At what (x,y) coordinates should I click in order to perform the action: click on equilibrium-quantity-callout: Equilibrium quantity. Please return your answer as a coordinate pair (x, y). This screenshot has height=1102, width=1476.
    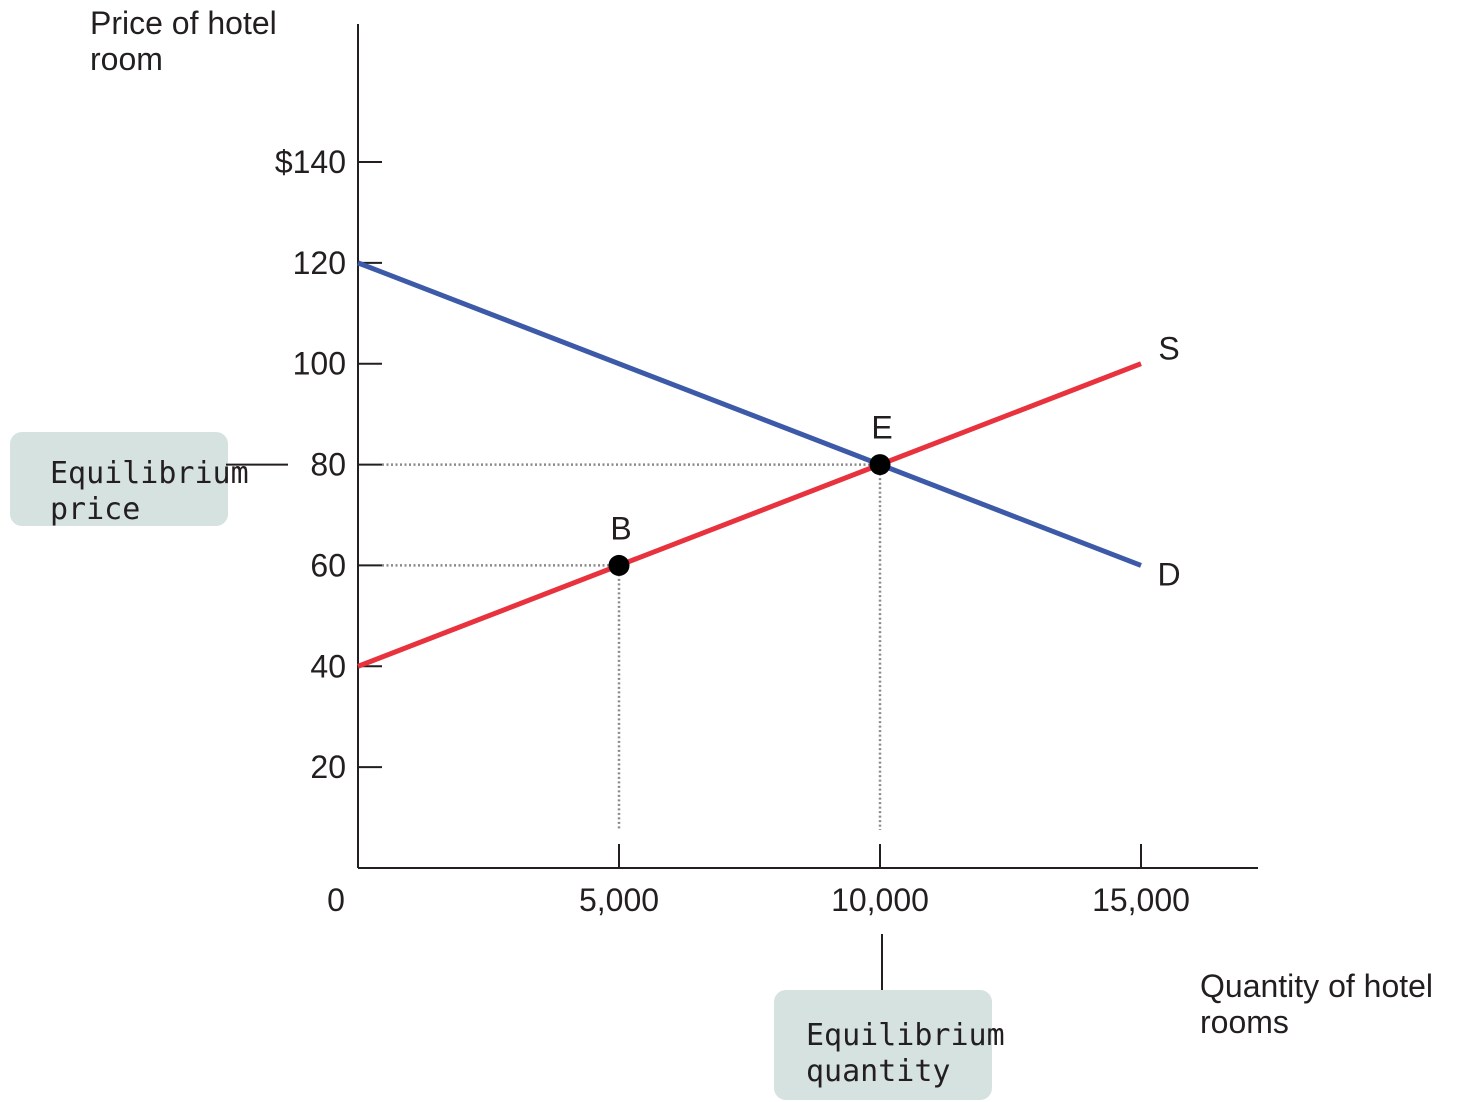
    Looking at the image, I should click on (898, 1017).